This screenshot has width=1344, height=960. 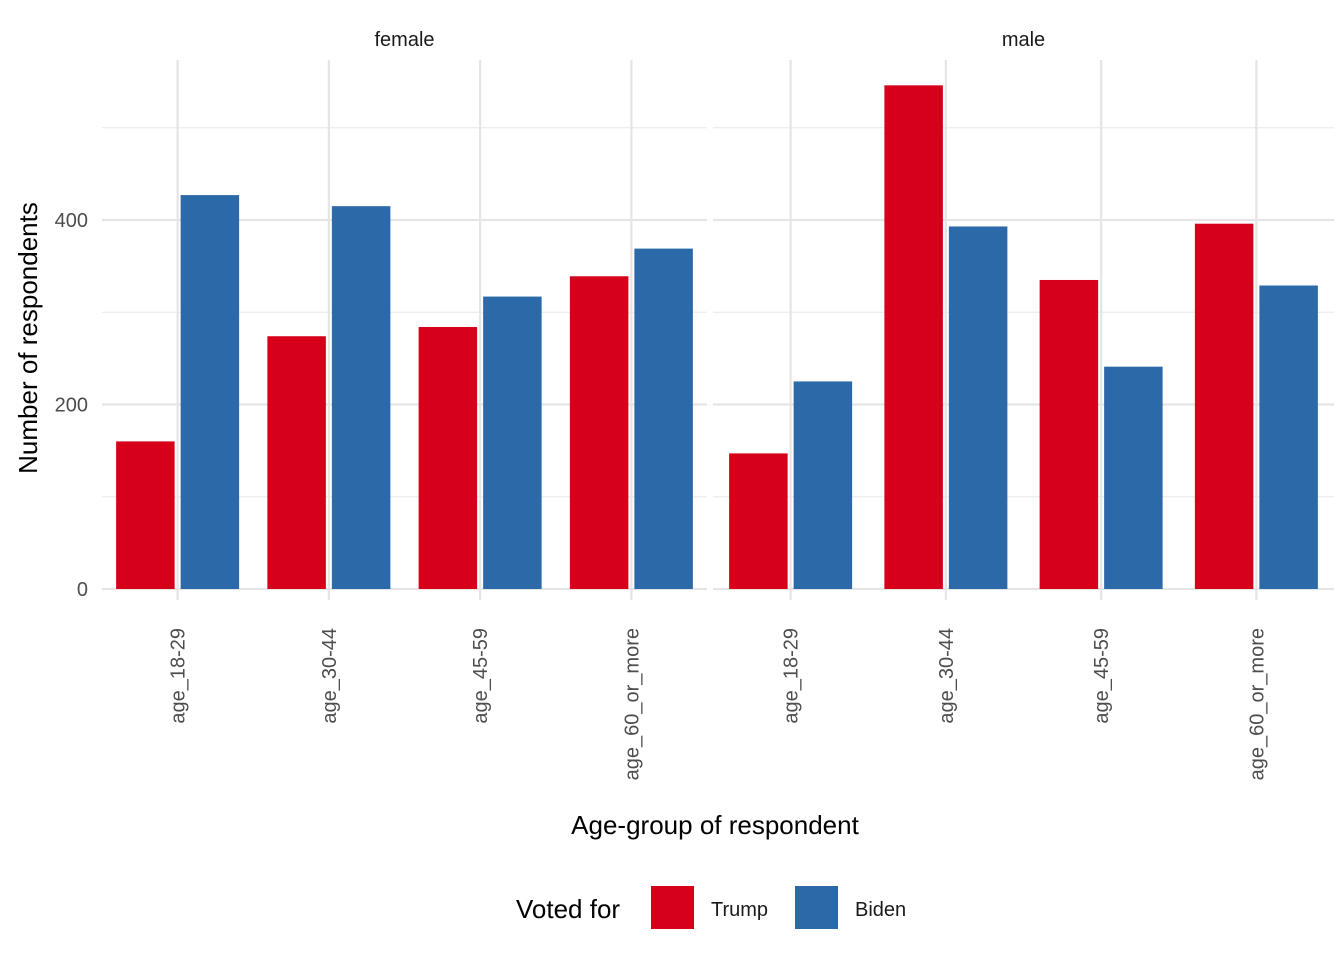 What do you see at coordinates (739, 910) in the screenshot?
I see `legend-label-trump: Trump` at bounding box center [739, 910].